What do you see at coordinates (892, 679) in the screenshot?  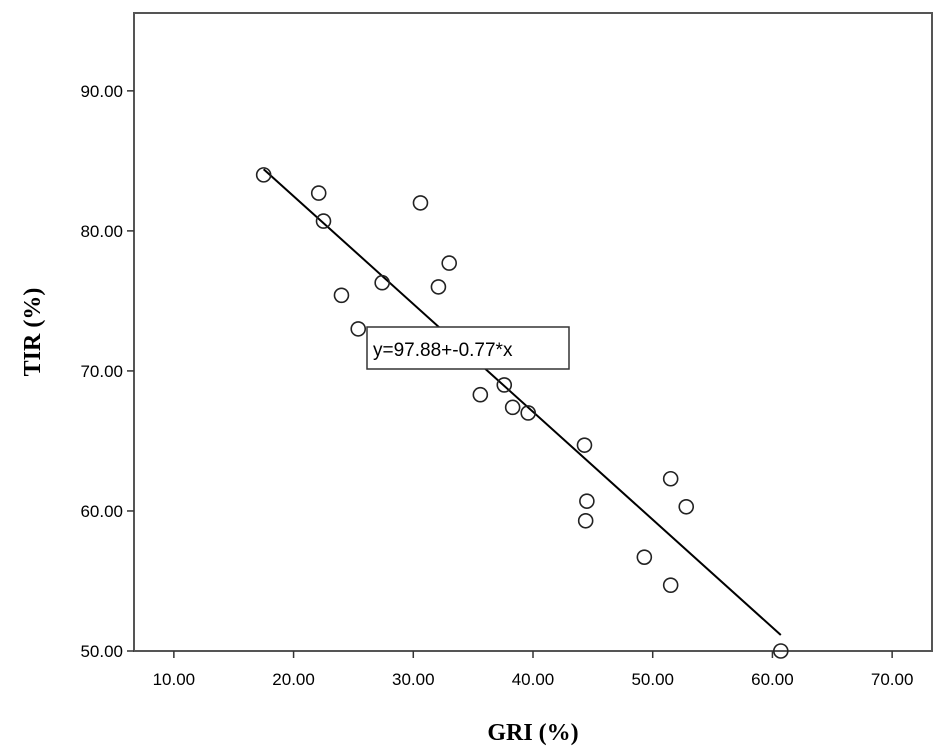 I see `x-tick-label: 70.00` at bounding box center [892, 679].